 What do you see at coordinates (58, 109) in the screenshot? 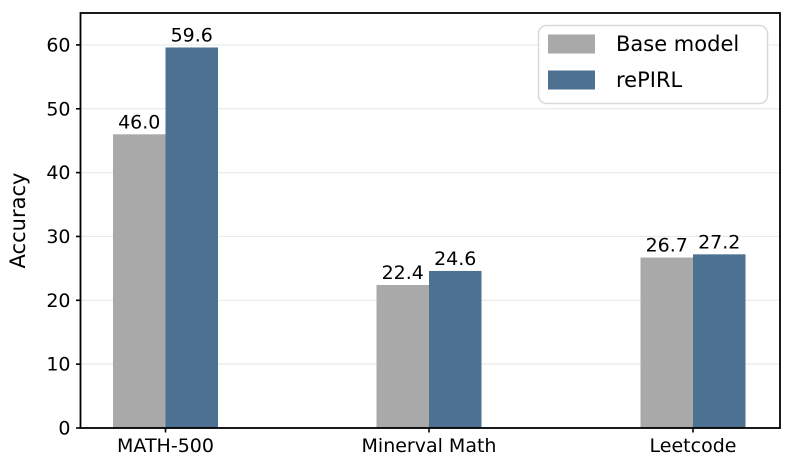
I see `y-tick-label: 50` at bounding box center [58, 109].